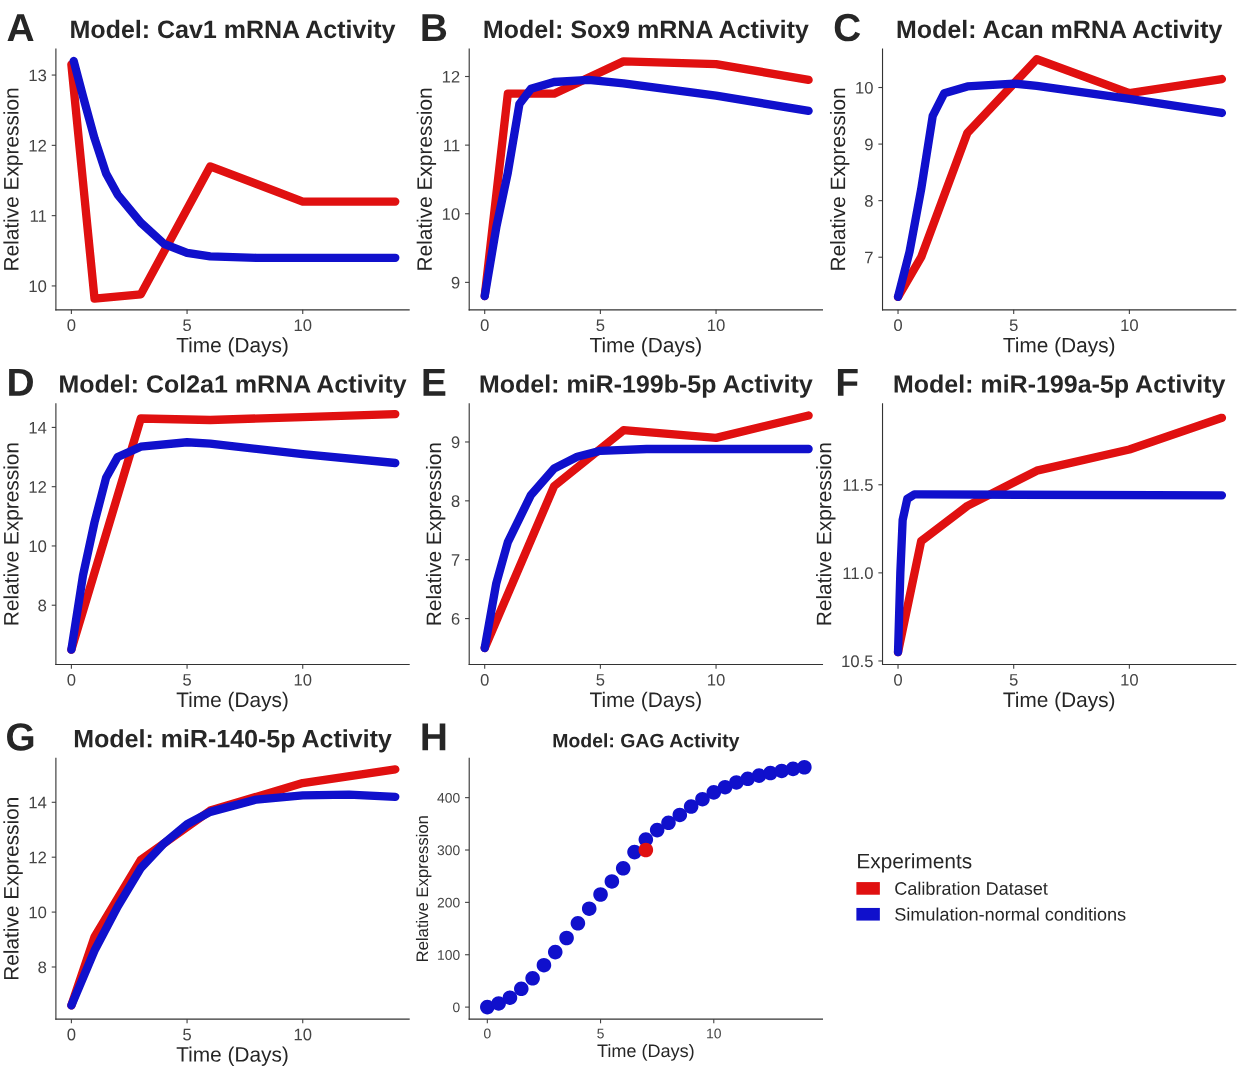 The width and height of the screenshot is (1242, 1090). Describe the element at coordinates (858, 485) in the screenshot. I see `y-tick-label: 11.5` at that location.